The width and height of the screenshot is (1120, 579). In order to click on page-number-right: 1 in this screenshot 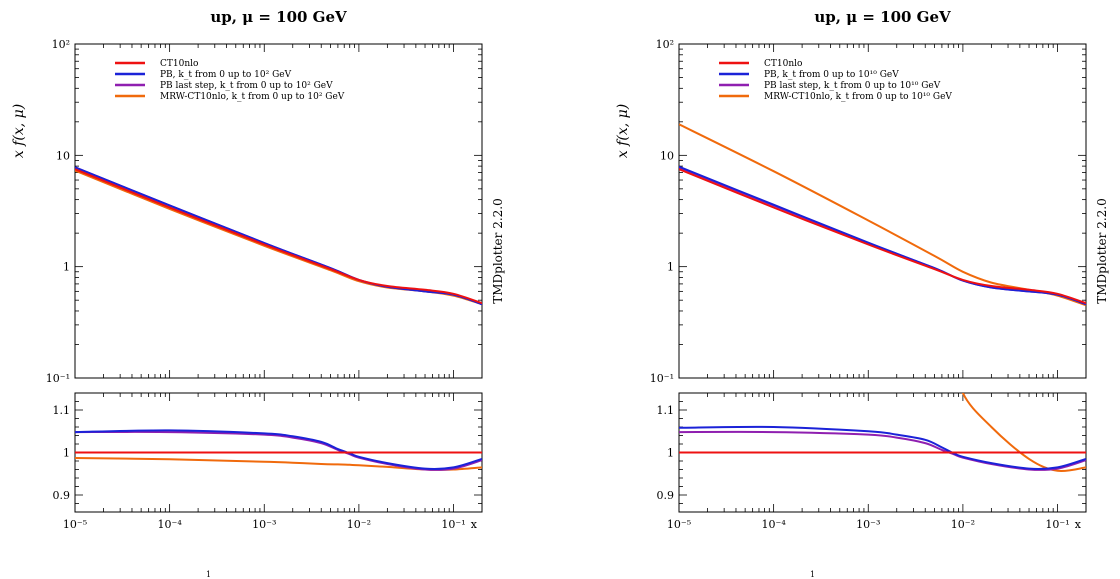, I will do `click(812, 574)`.